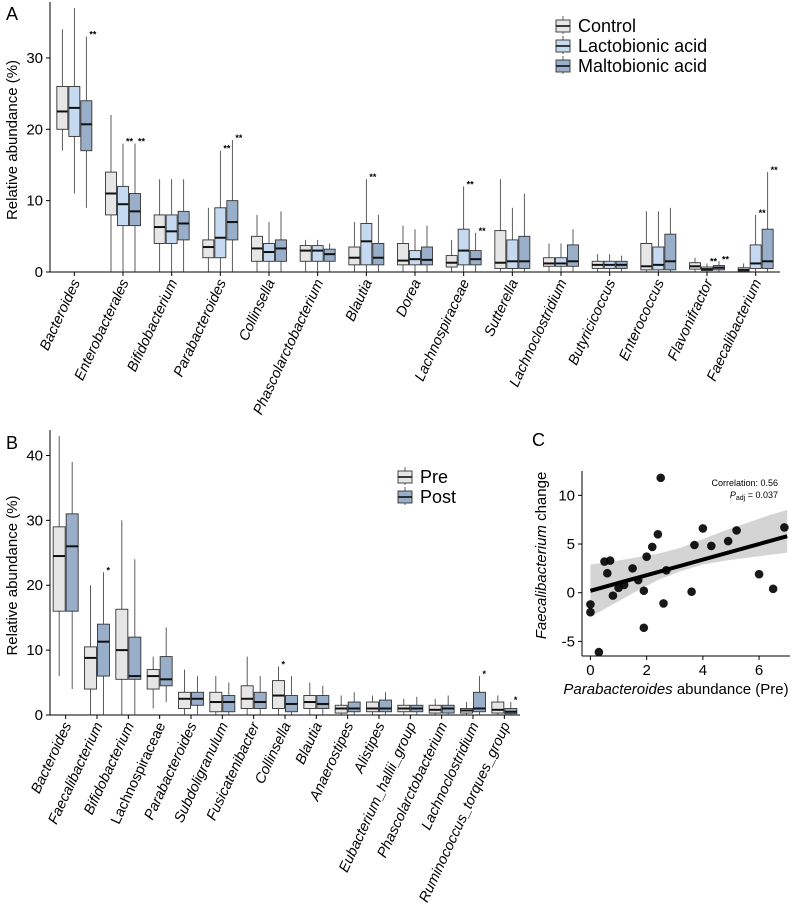  I want to click on box-sutterella-control, so click(500, 225).